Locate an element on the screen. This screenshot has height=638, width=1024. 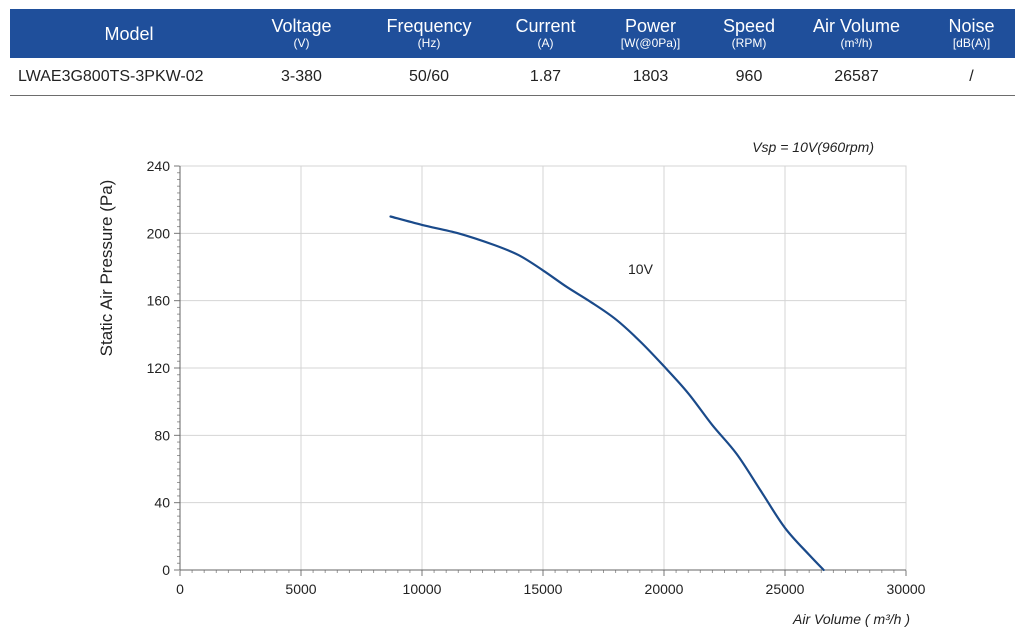
y-tick-label: 80 is located at coordinates (162, 435).